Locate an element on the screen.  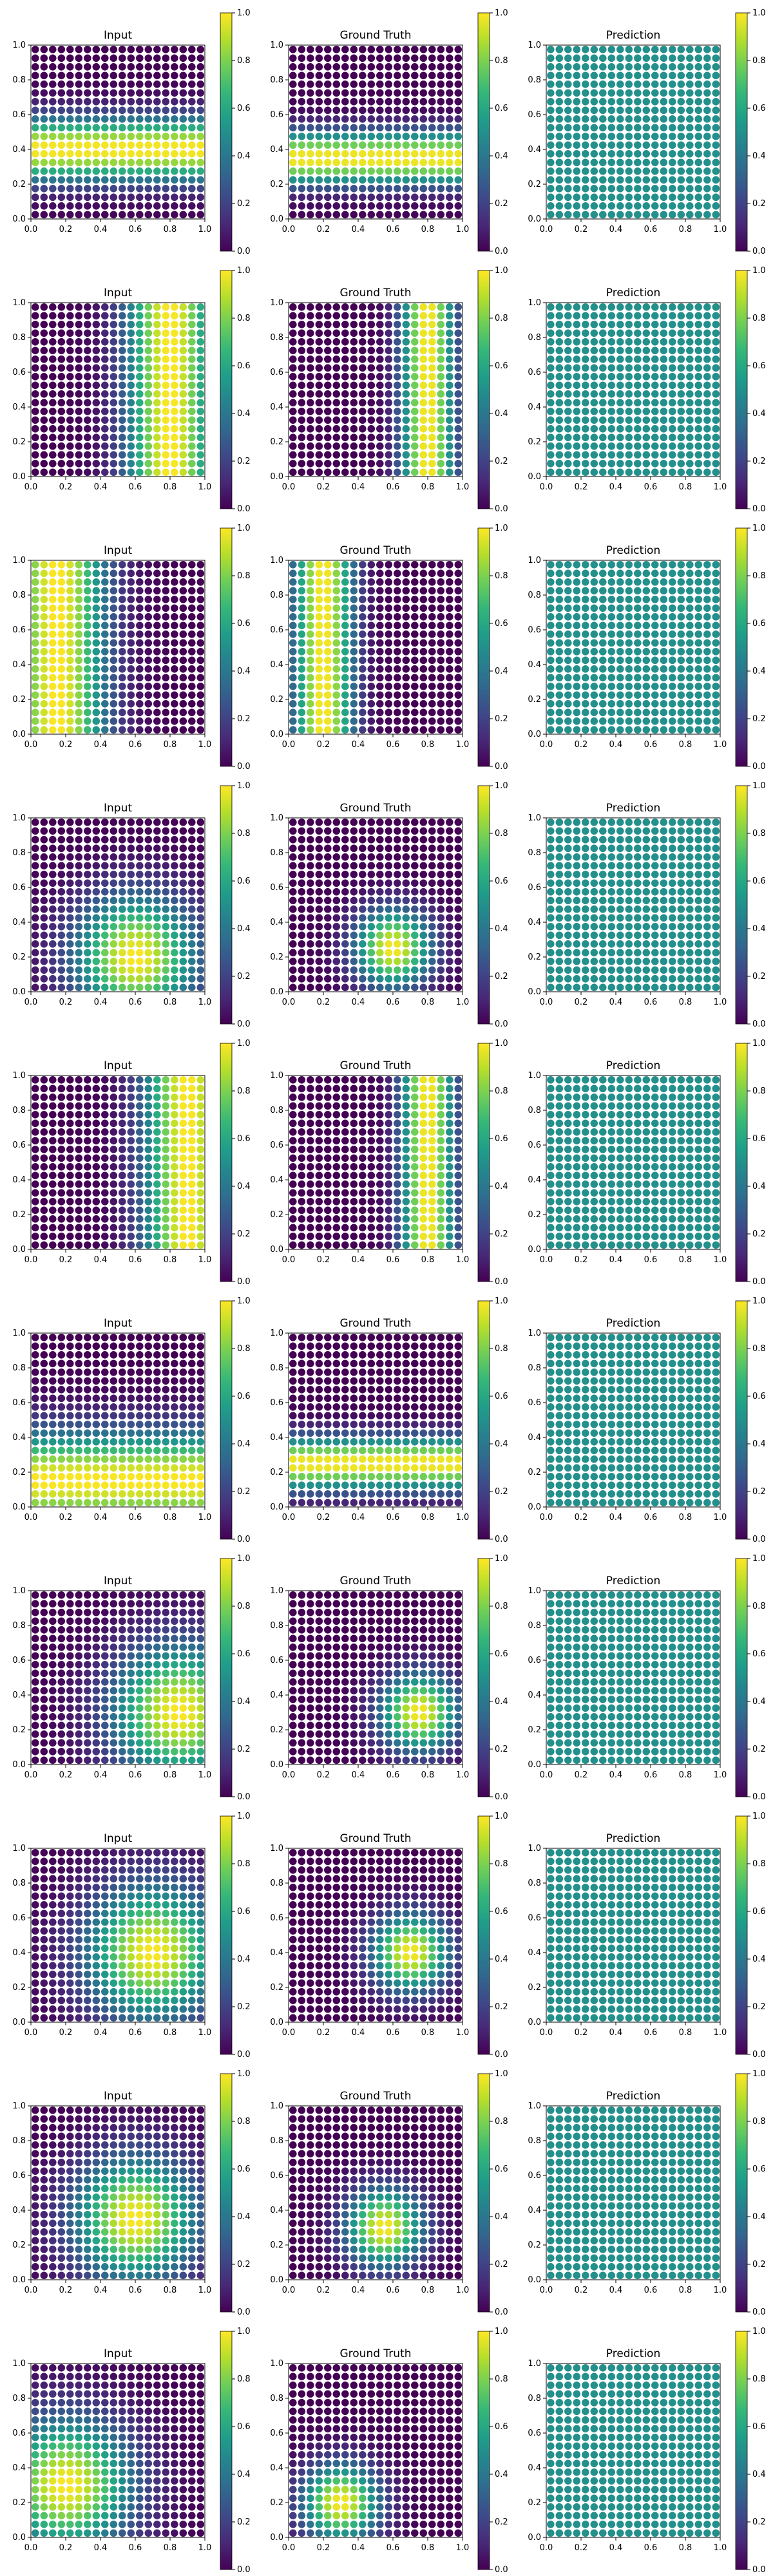
colorbar-tick-label: 0.4 is located at coordinates (502, 156).